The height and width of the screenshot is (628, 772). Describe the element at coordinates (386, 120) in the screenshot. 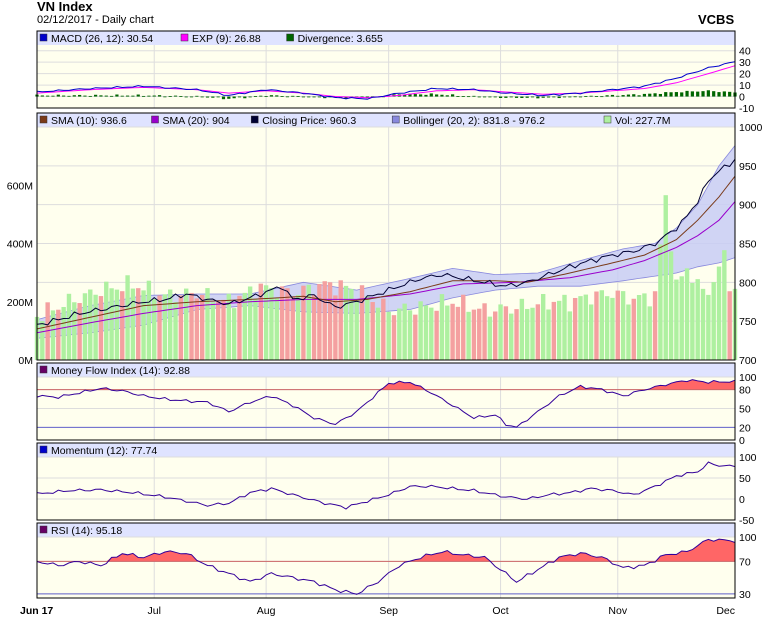

I see `price-legend-bar` at that location.